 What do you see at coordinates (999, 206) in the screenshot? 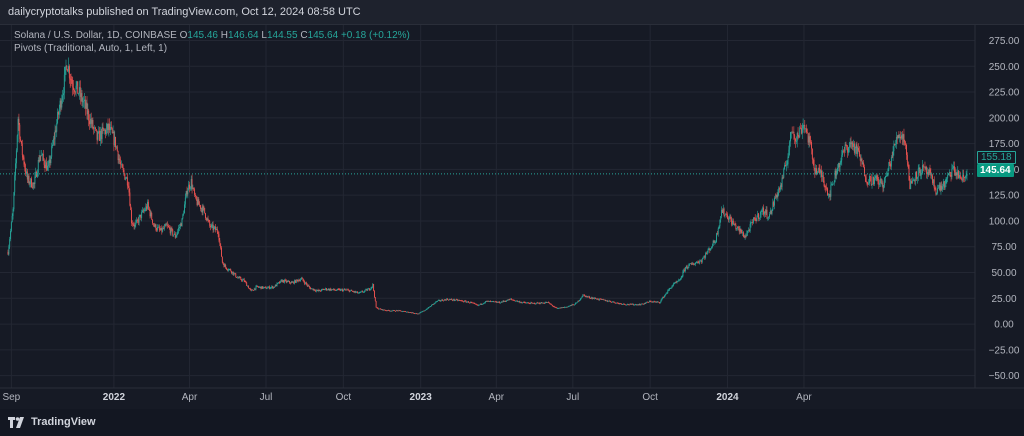
I see `price-axis` at bounding box center [999, 206].